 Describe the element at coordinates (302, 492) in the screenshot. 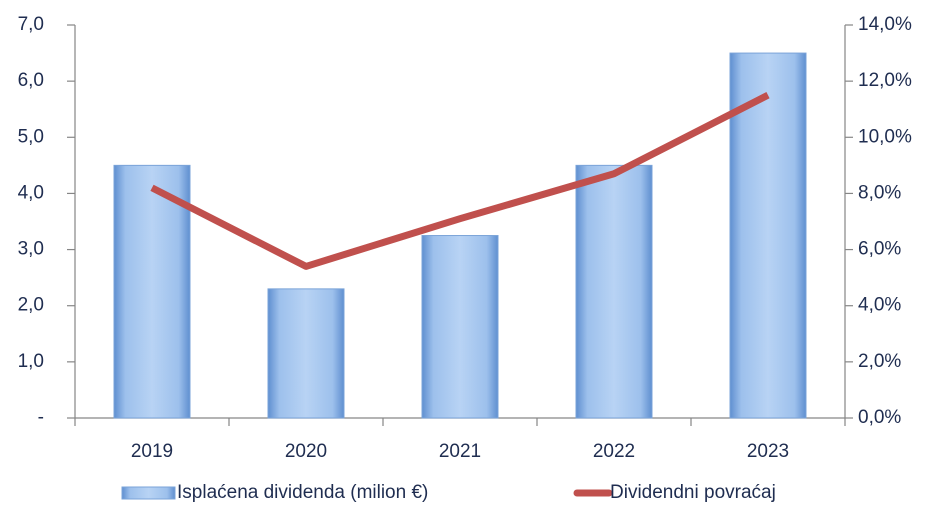

I see `legend-label: Isplaćena dividenda (milion €)` at that location.